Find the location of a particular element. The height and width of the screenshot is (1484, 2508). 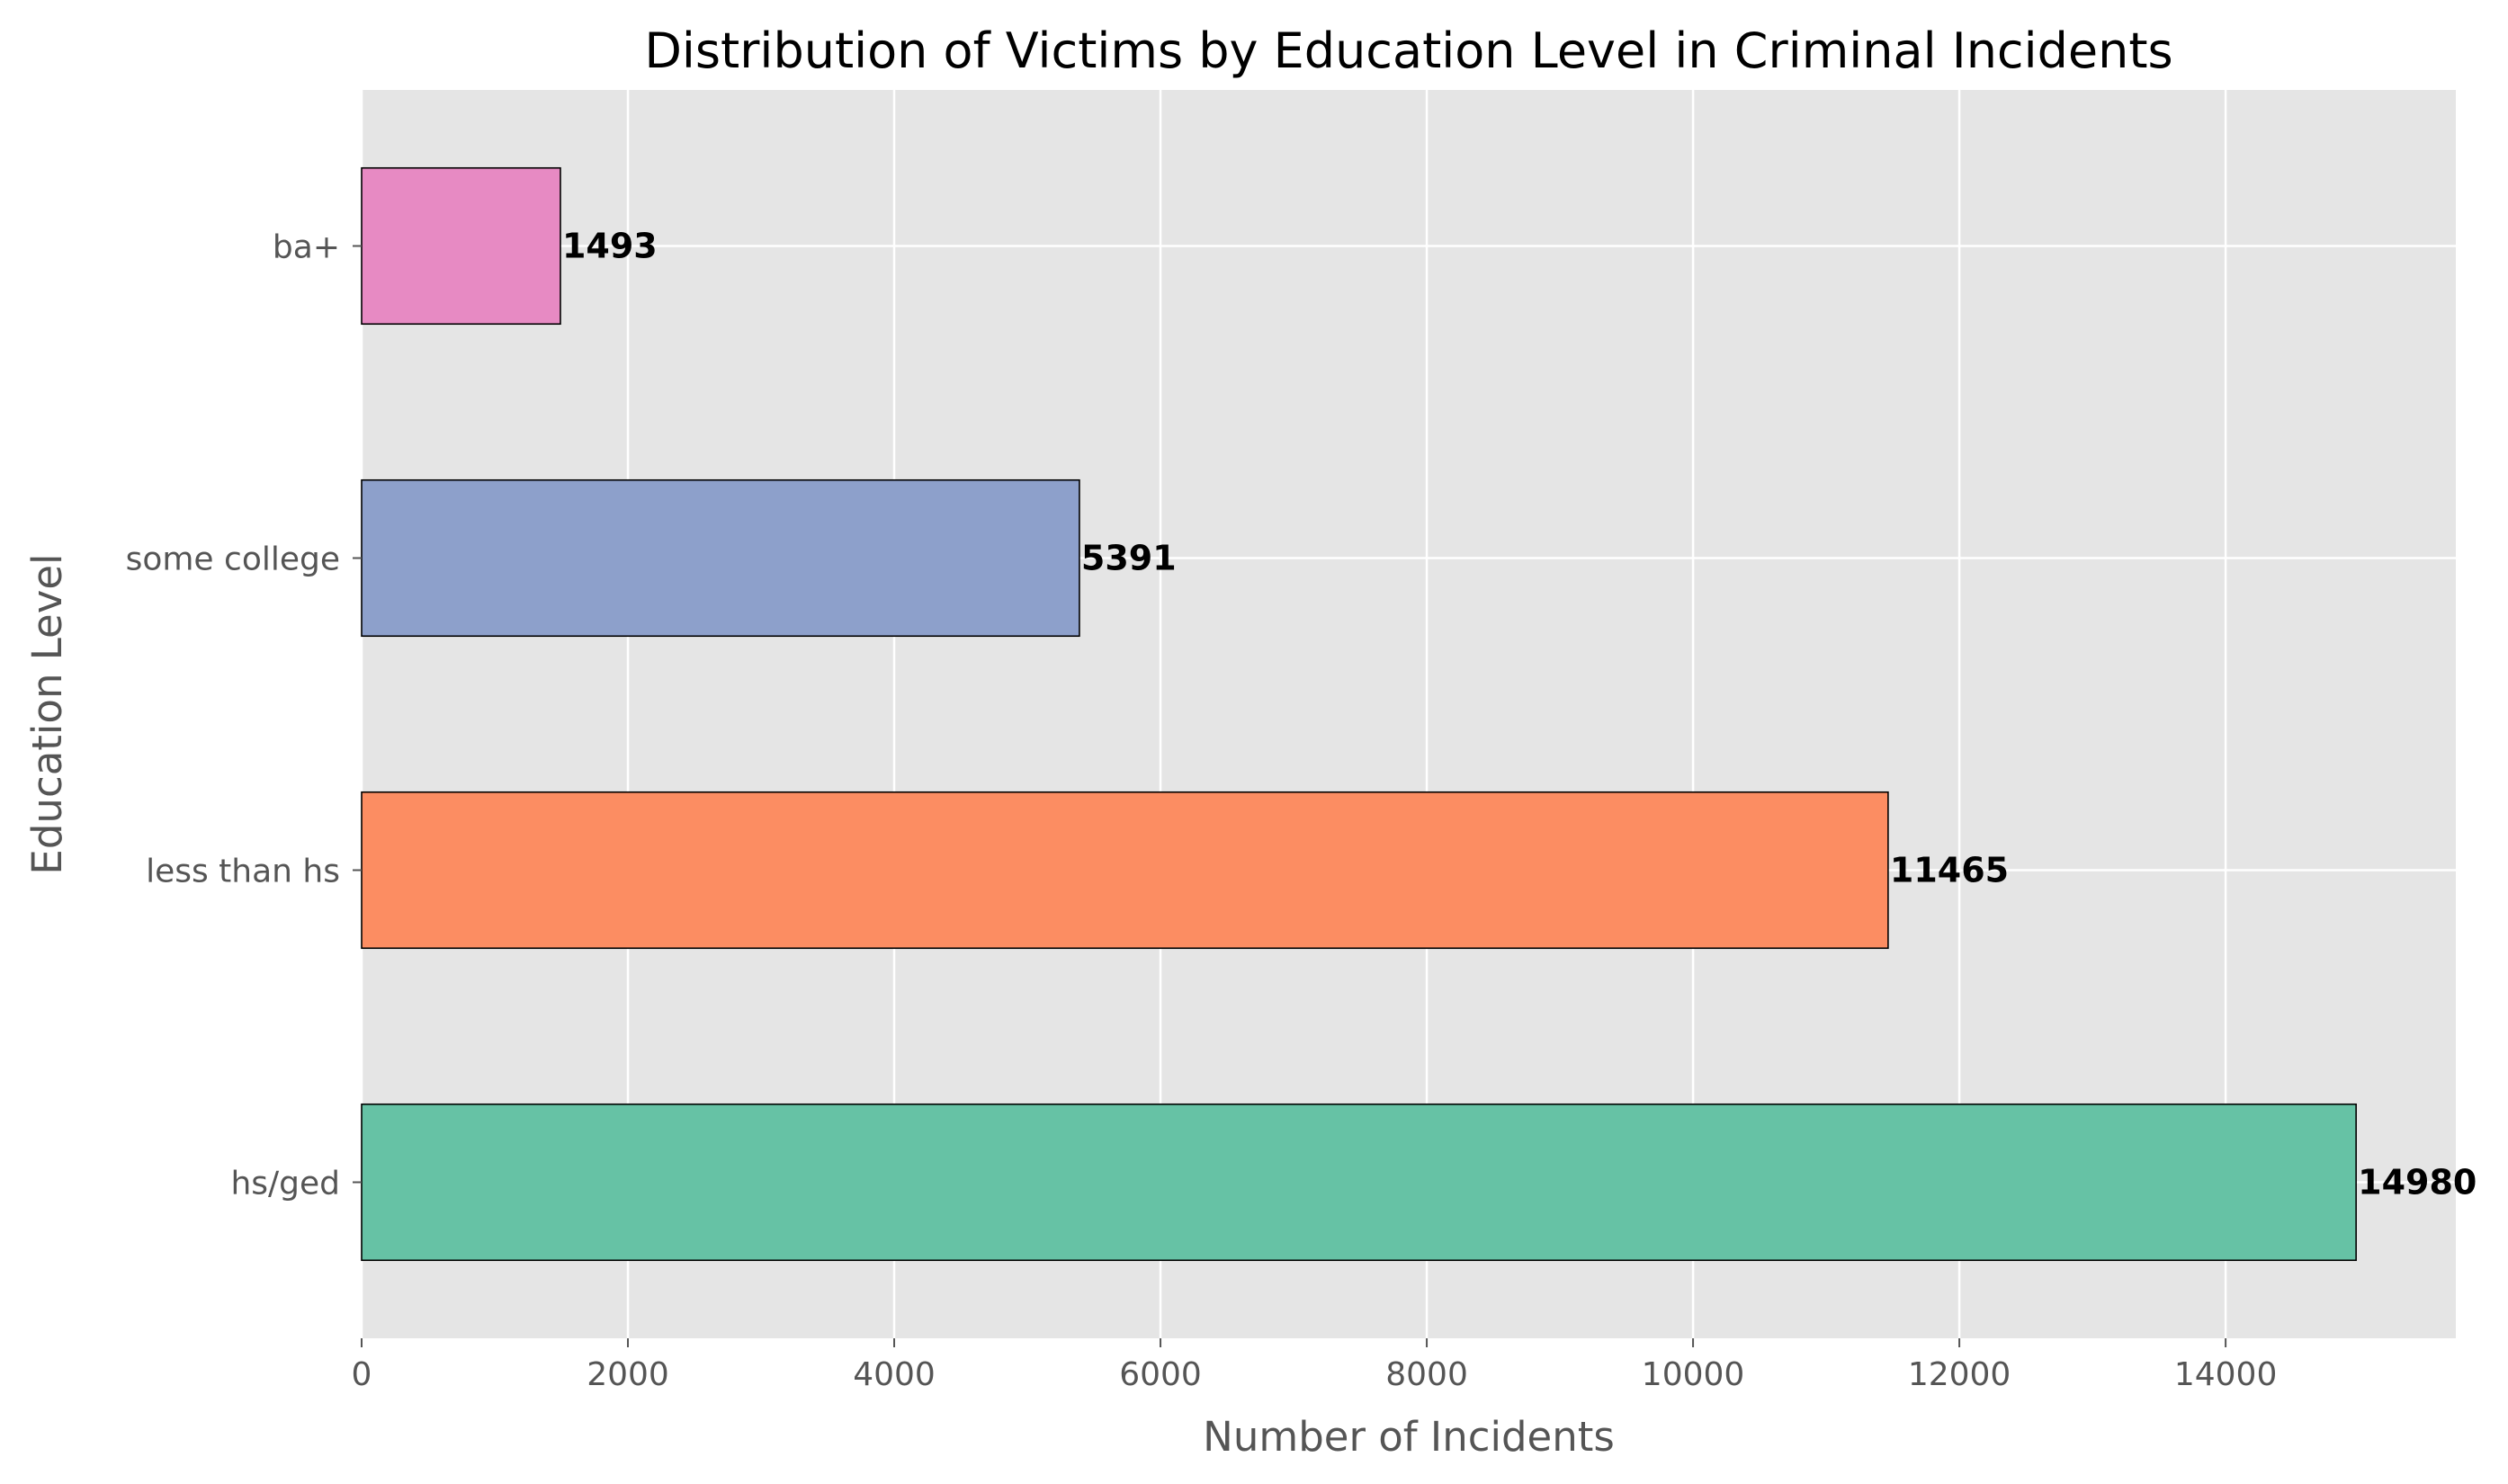

x-tick-label: 4000 is located at coordinates (894, 1374).